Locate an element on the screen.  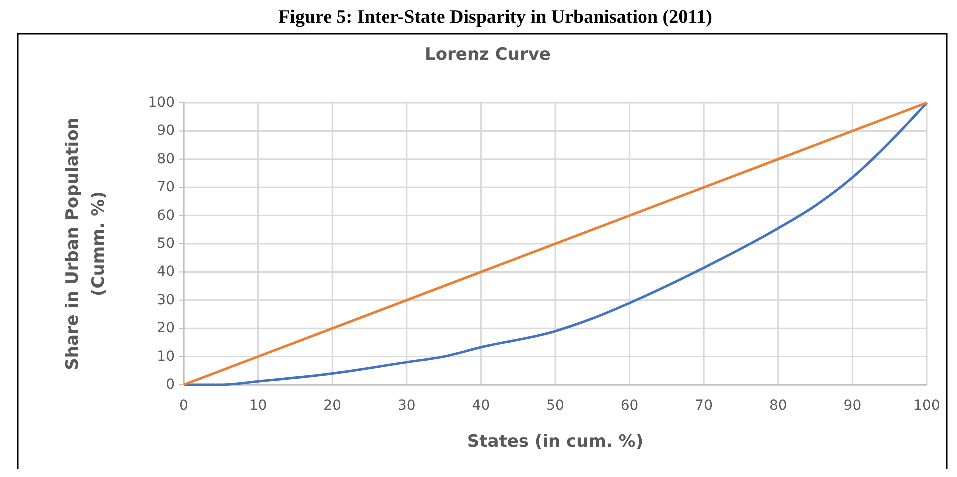
x-tick-label: 30 is located at coordinates (407, 406).